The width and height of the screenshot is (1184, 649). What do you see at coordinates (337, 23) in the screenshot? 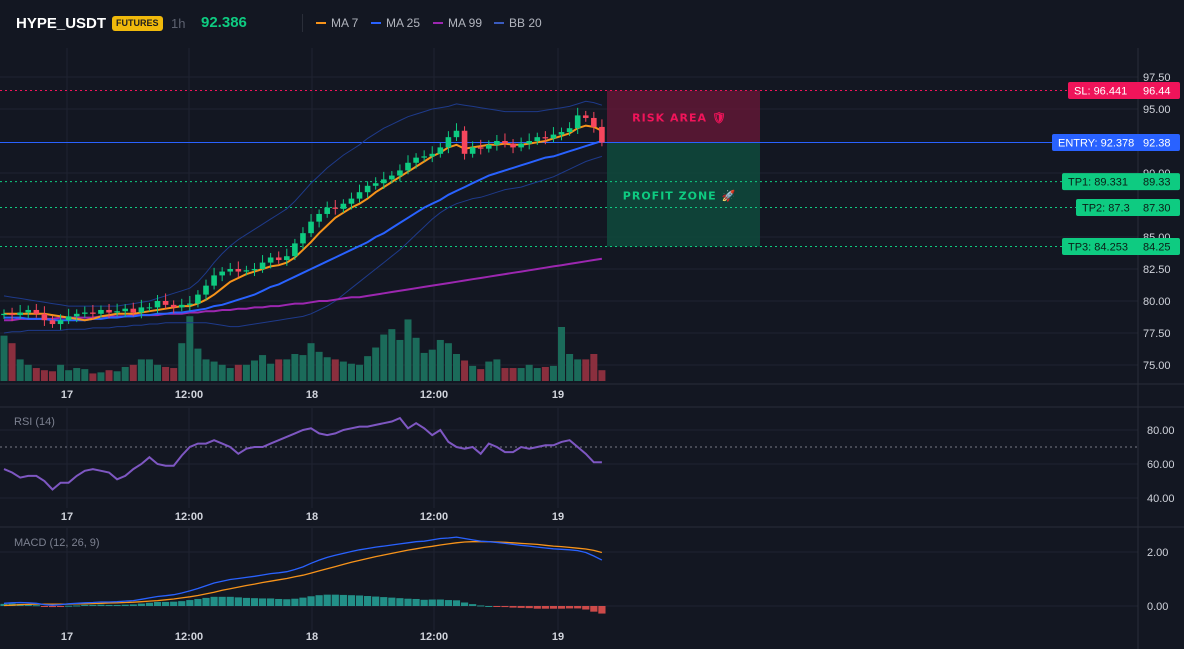
I see `legend-ma7: MA 7` at bounding box center [337, 23].